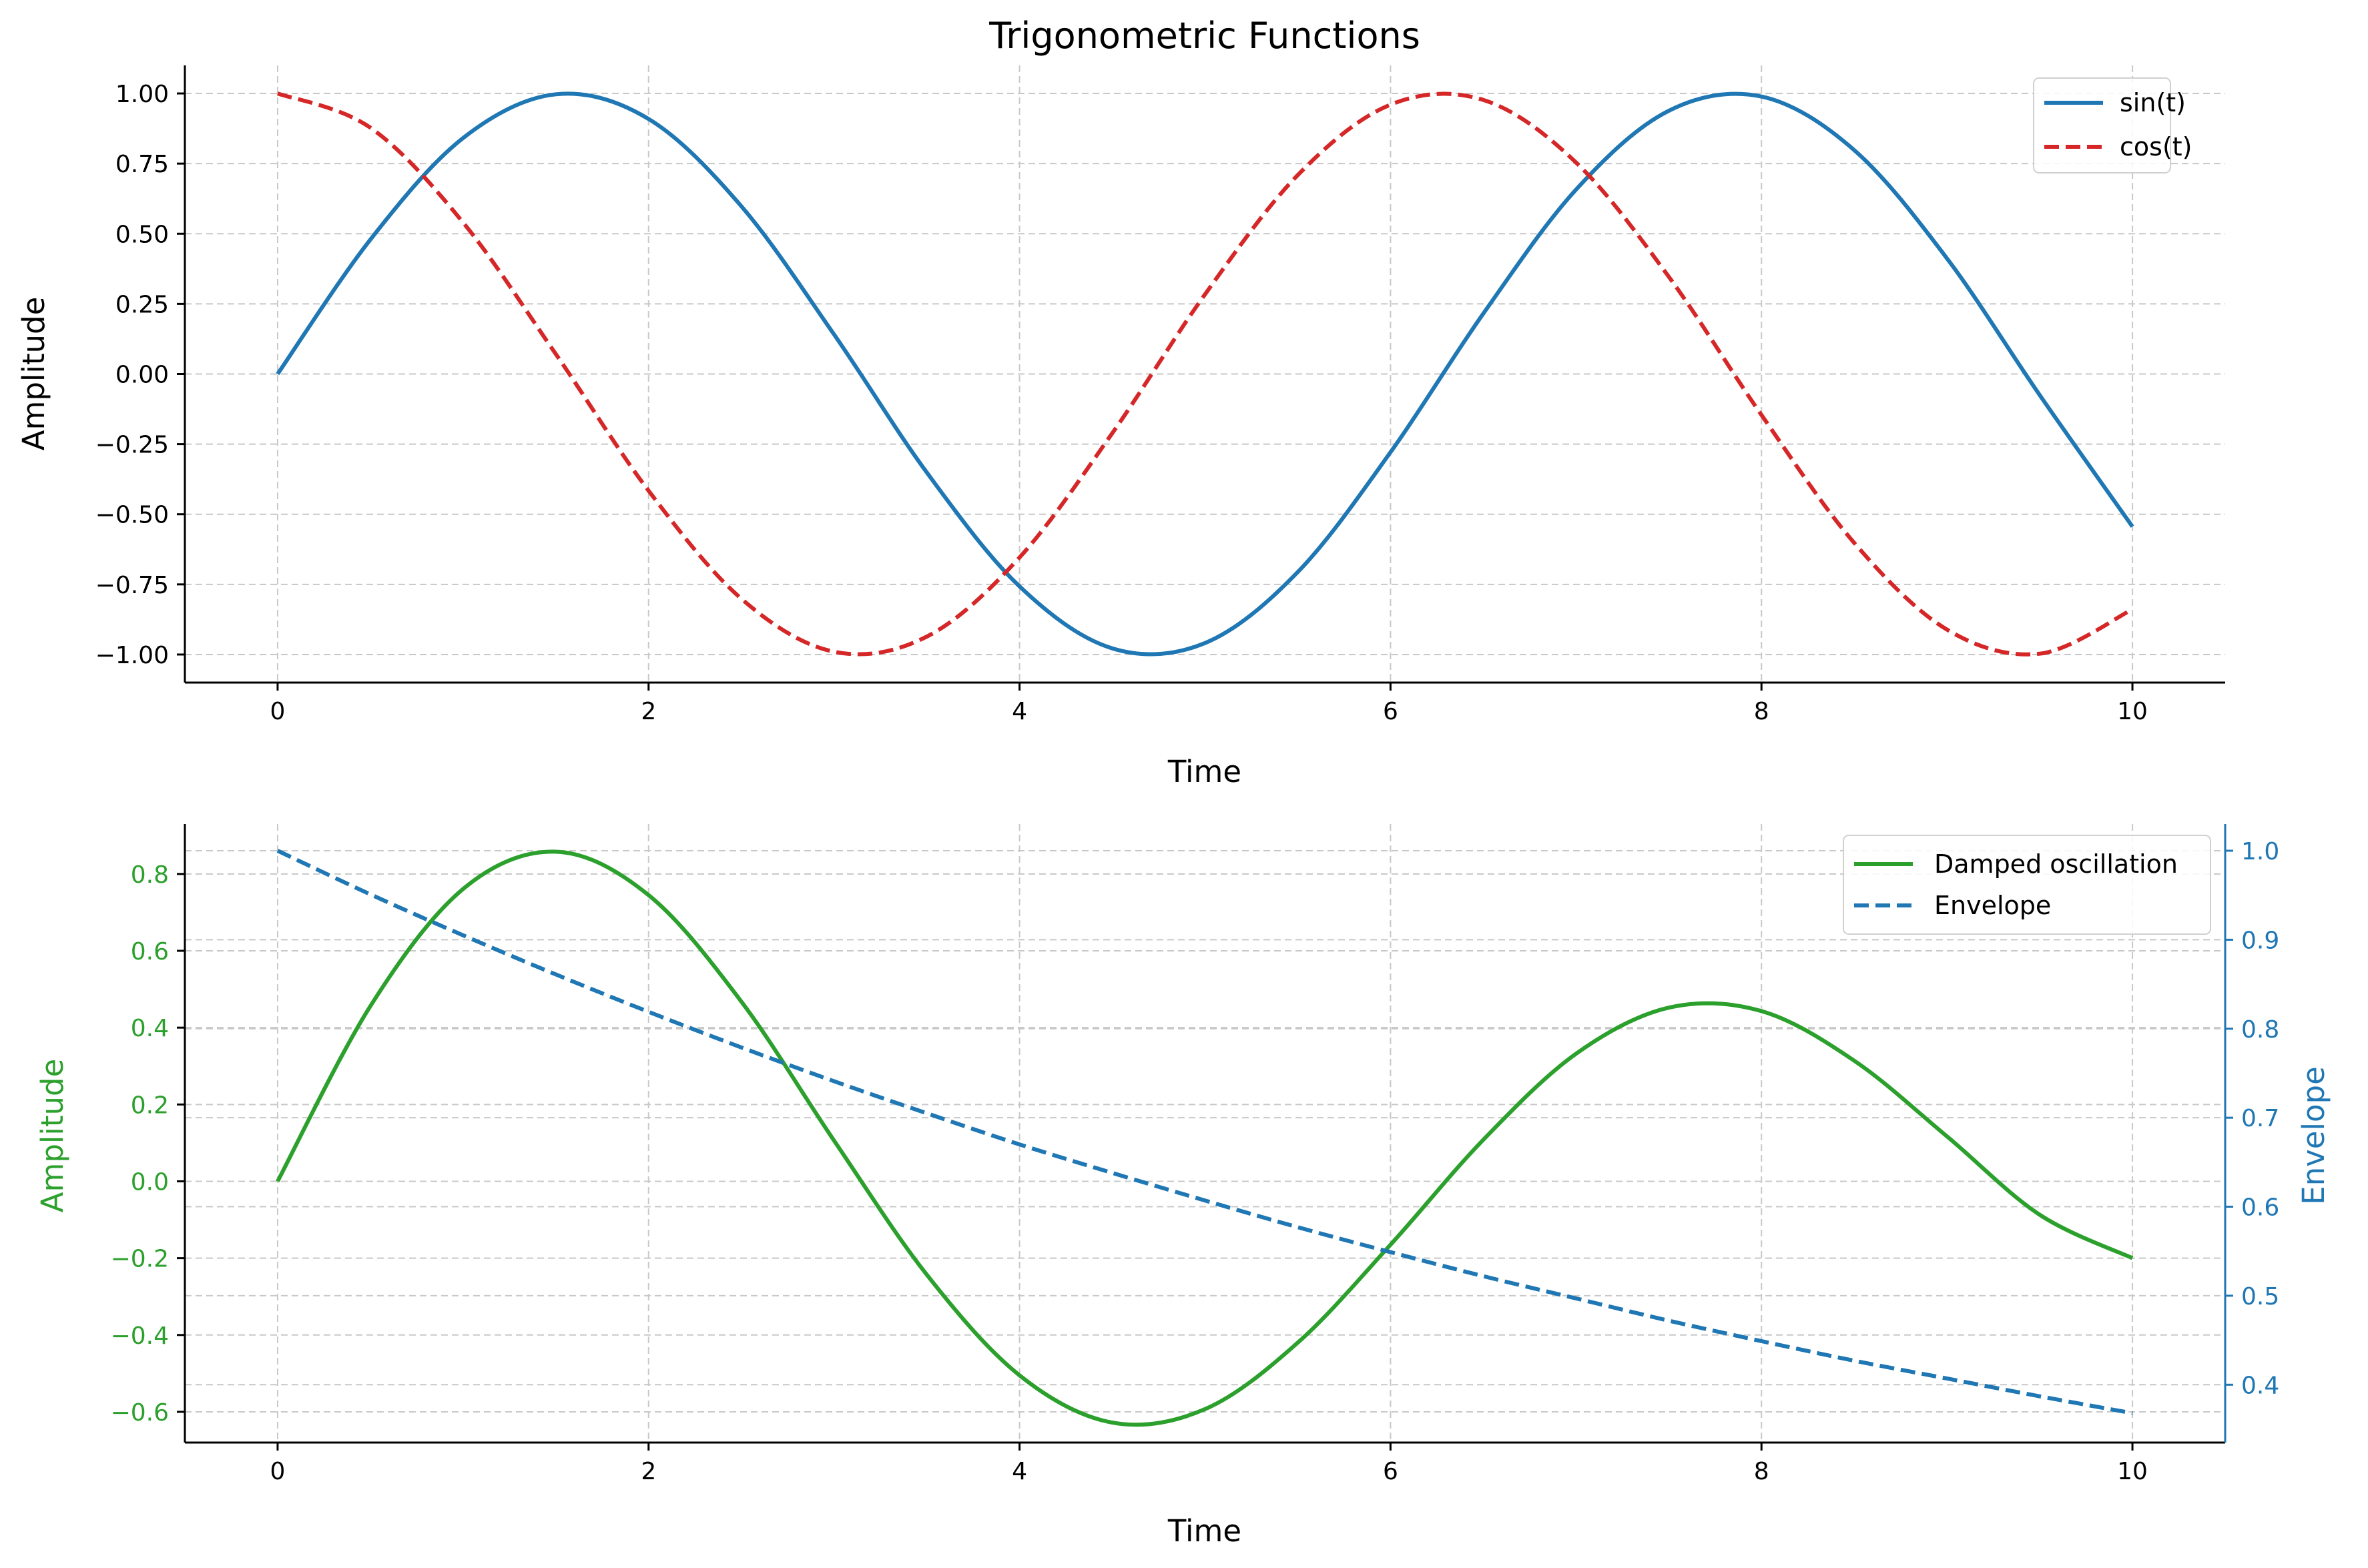 This screenshot has height=1568, width=2368. I want to click on right-y-tick-label: 0.4, so click(2260, 1385).